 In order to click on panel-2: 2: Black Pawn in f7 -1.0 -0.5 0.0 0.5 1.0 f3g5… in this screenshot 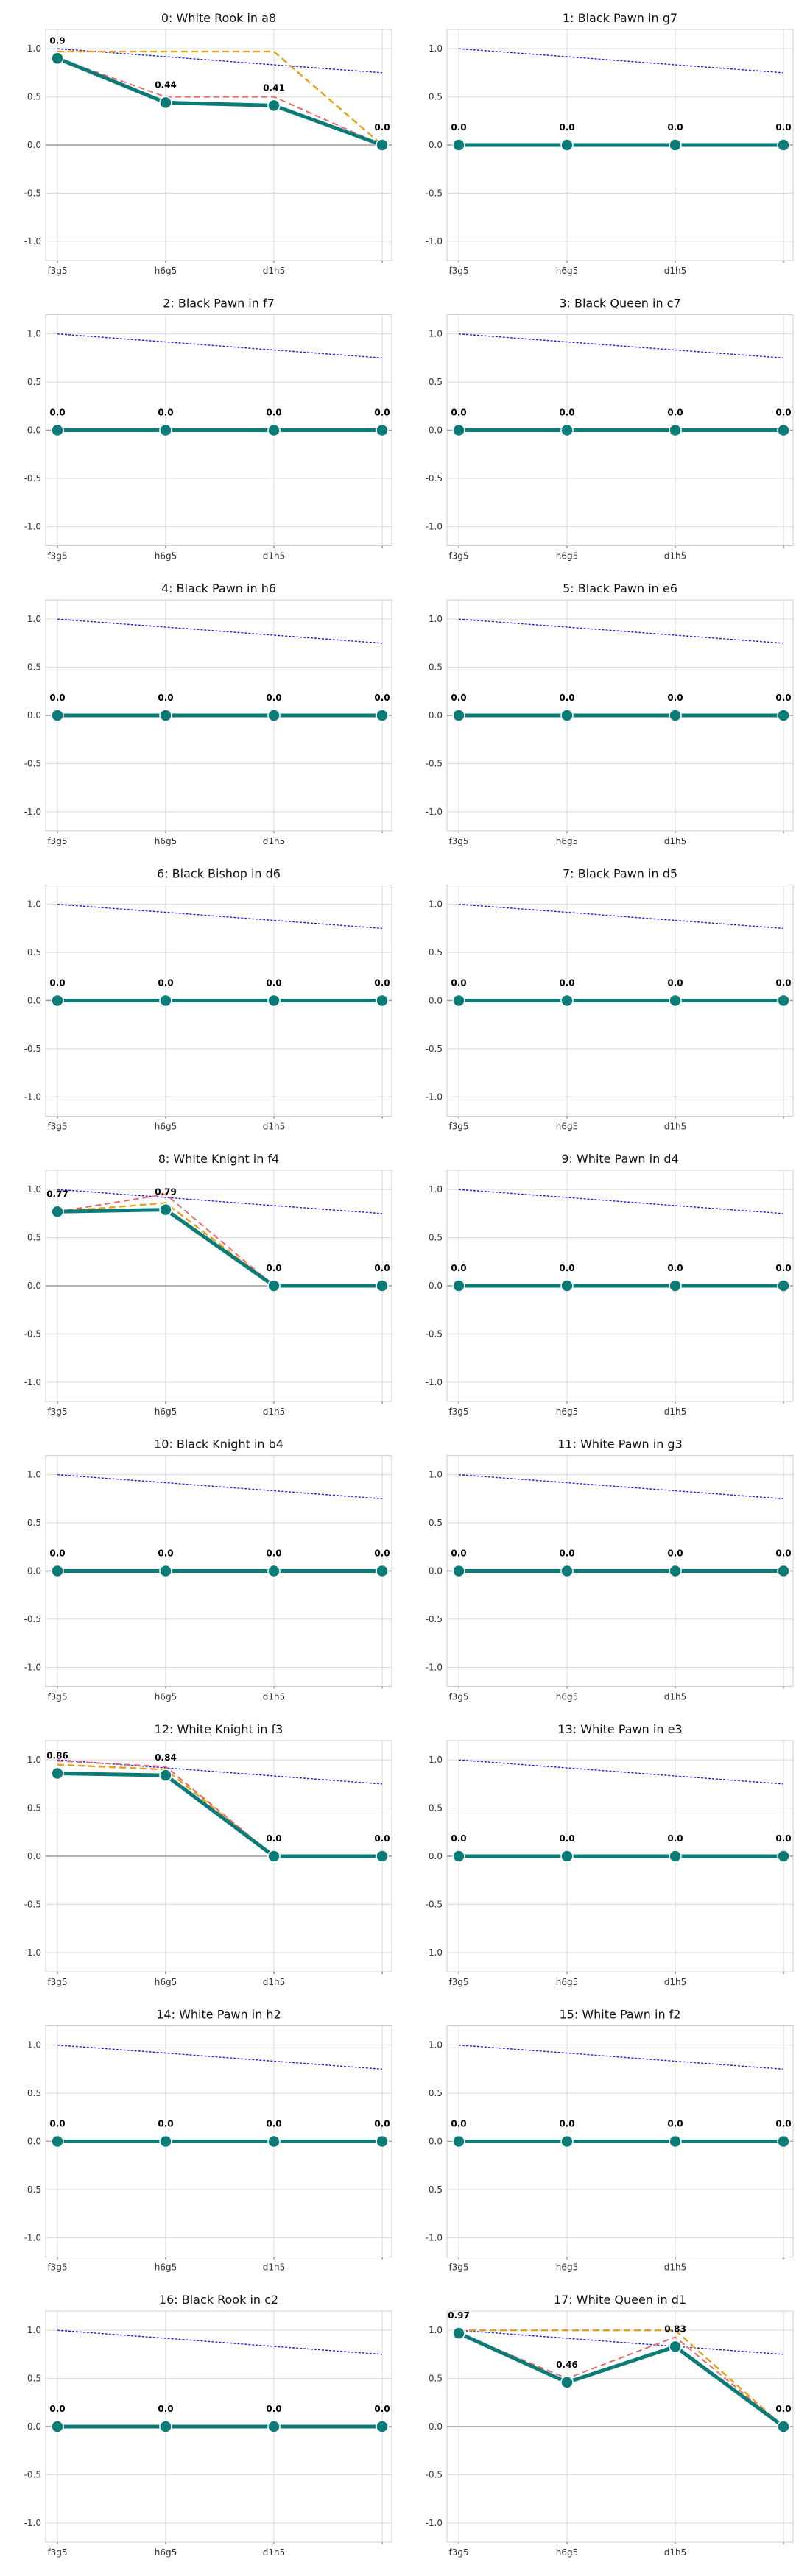, I will do `click(208, 429)`.